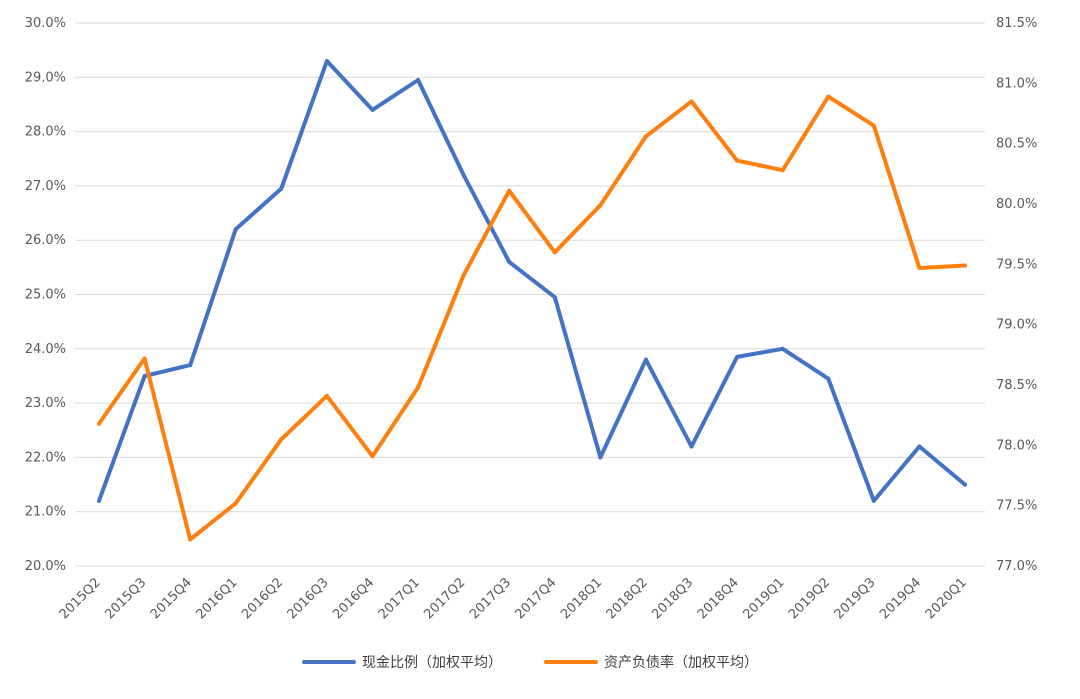 The image size is (1080, 699). I want to click on right-axis-tick-label: 78.0%, so click(1016, 445).